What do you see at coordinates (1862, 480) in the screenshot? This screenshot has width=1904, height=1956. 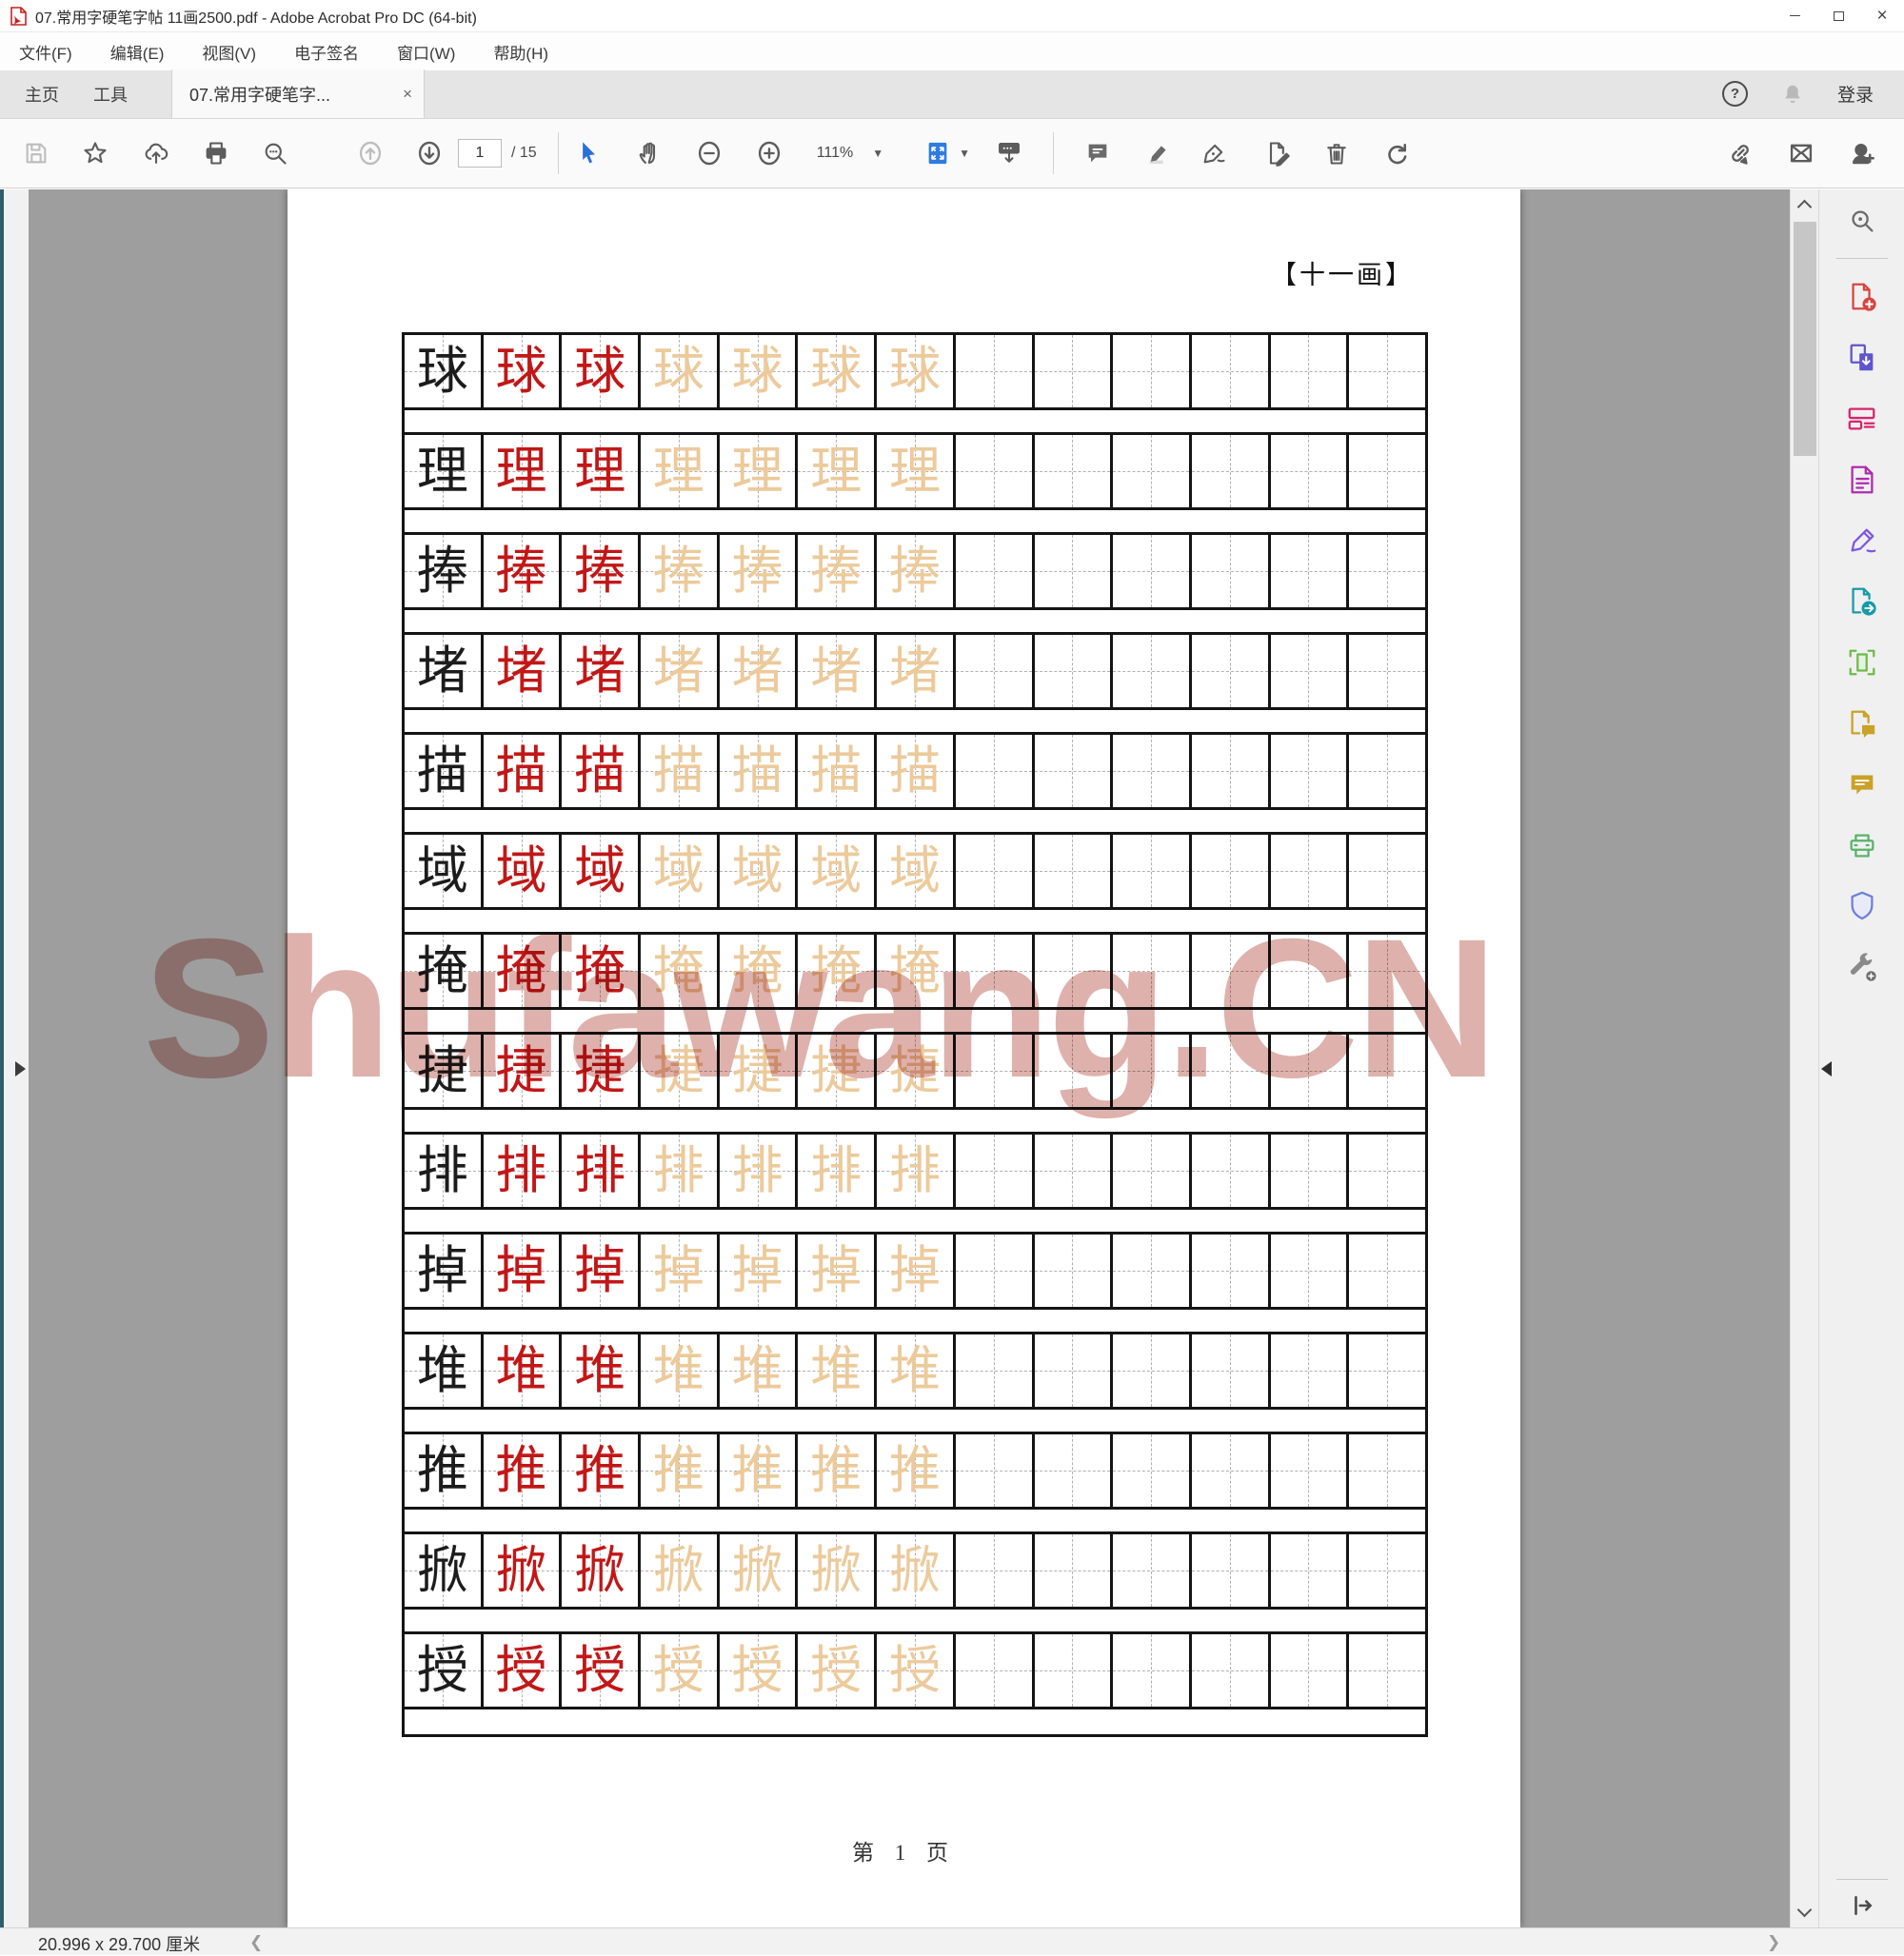 I see `edit-pdf-icon` at bounding box center [1862, 480].